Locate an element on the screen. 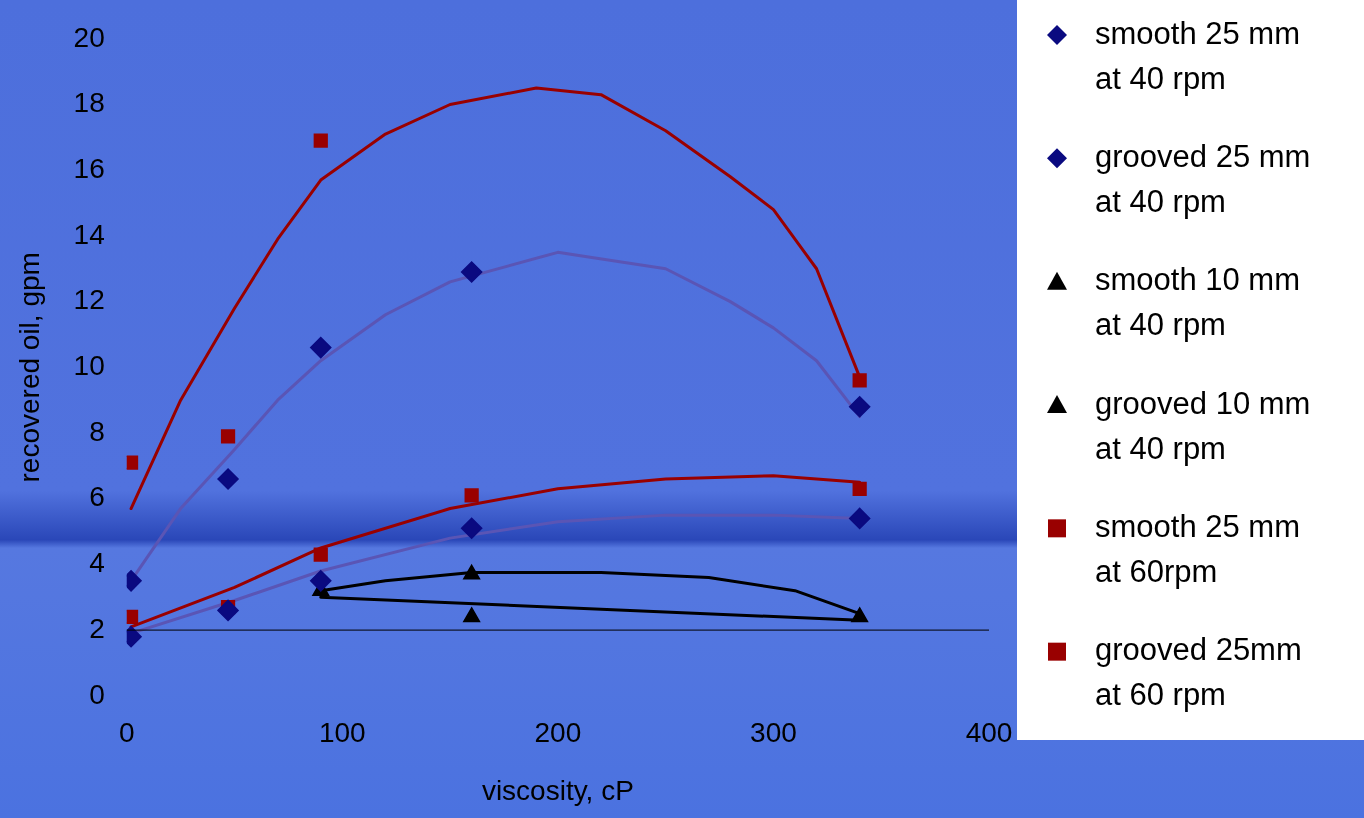 The width and height of the screenshot is (1364, 818). x-tick-label: 300 is located at coordinates (773, 733).